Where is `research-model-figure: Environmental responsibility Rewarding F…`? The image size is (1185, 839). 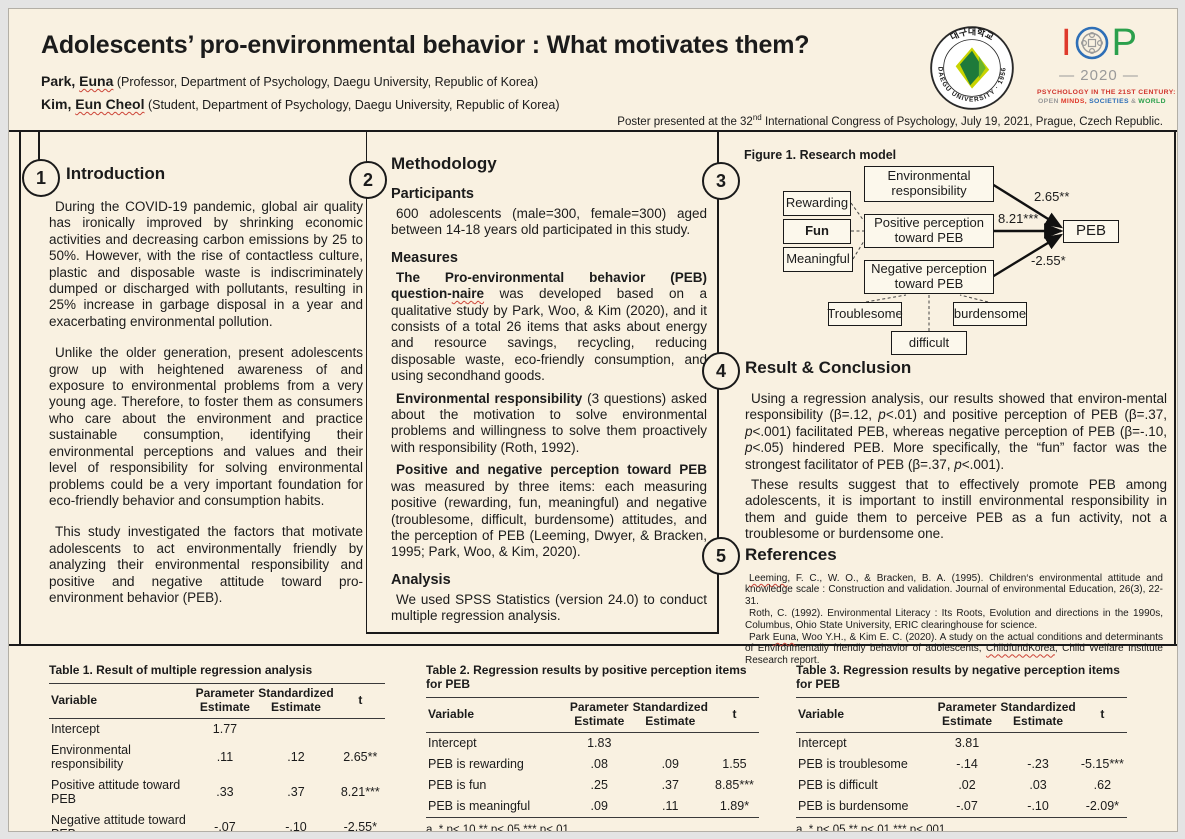
research-model-figure: Environmental responsibility Rewarding F… is located at coordinates (951, 267).